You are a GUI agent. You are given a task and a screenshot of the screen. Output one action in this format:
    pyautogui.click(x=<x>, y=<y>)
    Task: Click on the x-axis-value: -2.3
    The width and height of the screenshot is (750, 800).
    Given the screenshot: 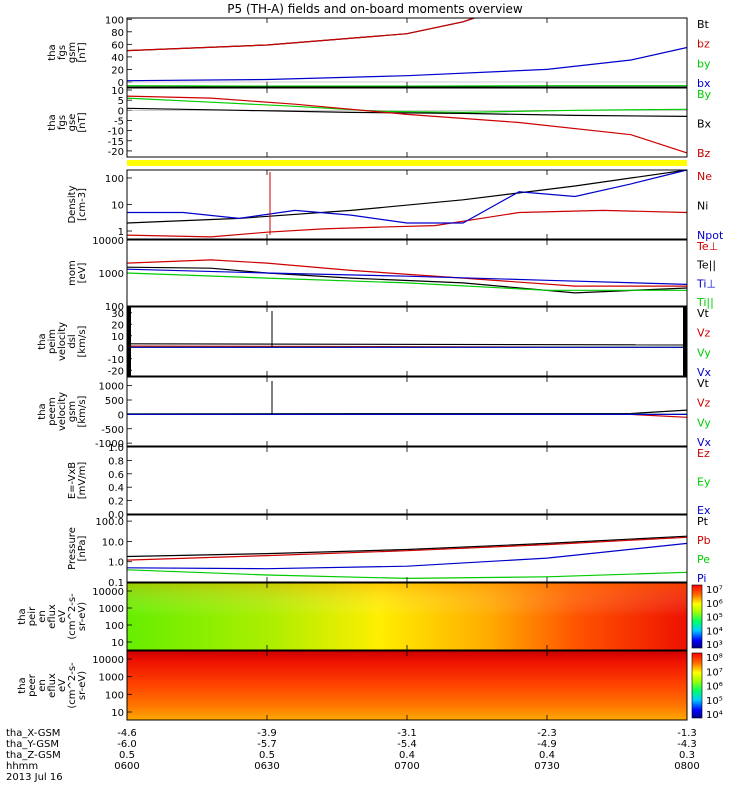 What is the action you would take?
    pyautogui.click(x=547, y=733)
    